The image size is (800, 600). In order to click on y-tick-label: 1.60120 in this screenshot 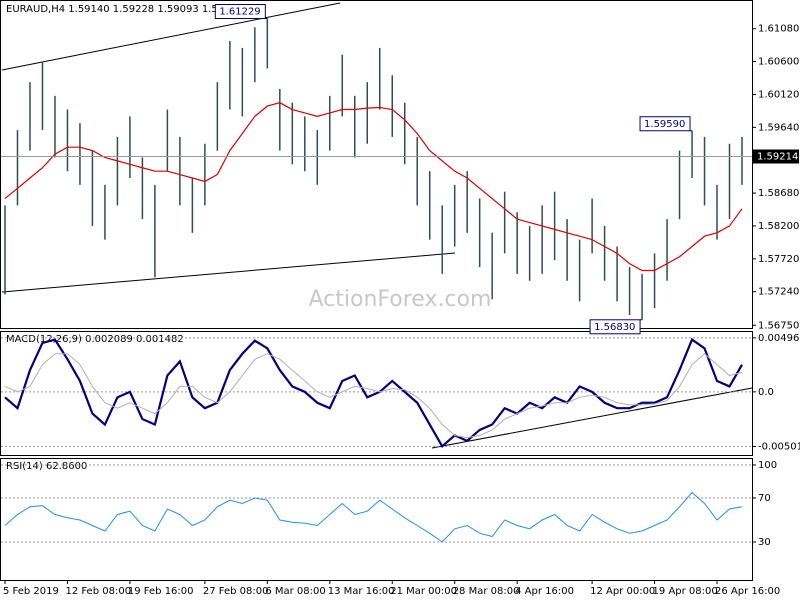, I will do `click(778, 94)`.